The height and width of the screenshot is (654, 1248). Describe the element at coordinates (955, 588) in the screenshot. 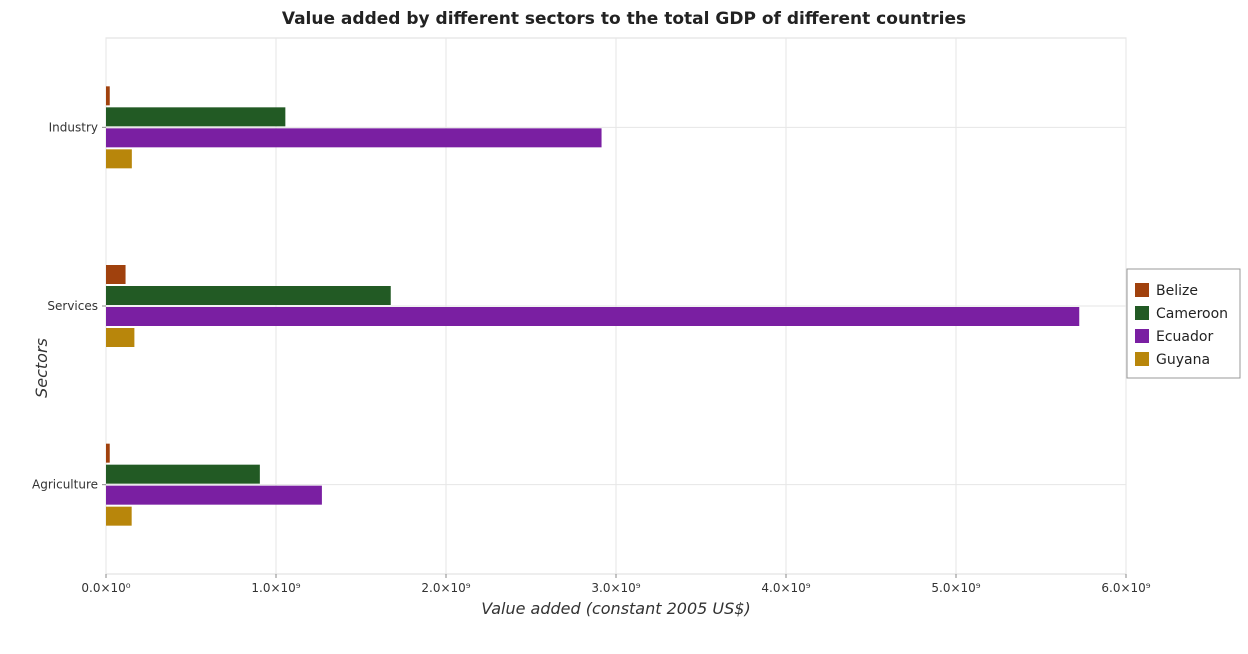

I see `x-tick-label: 5.0×10⁹` at that location.